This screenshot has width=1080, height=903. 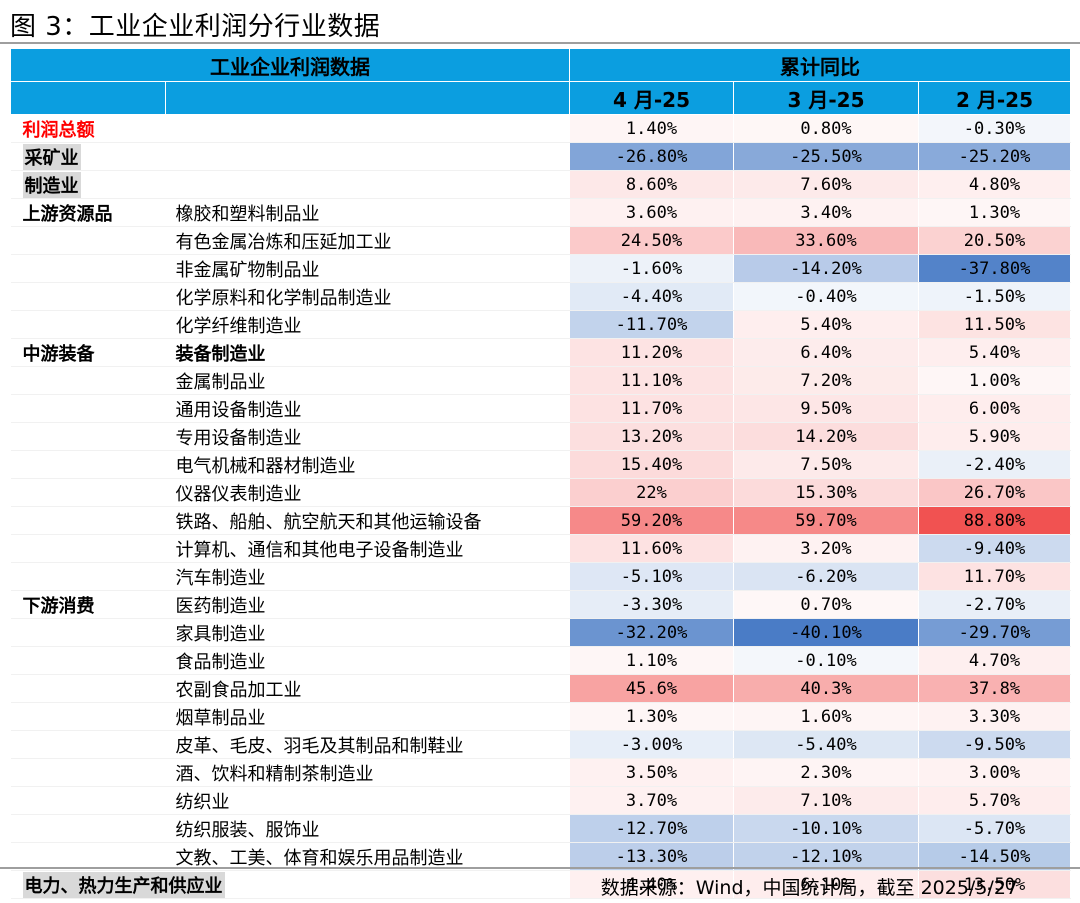 What do you see at coordinates (994, 492) in the screenshot?
I see `value-cell-month-3: 26.70%` at bounding box center [994, 492].